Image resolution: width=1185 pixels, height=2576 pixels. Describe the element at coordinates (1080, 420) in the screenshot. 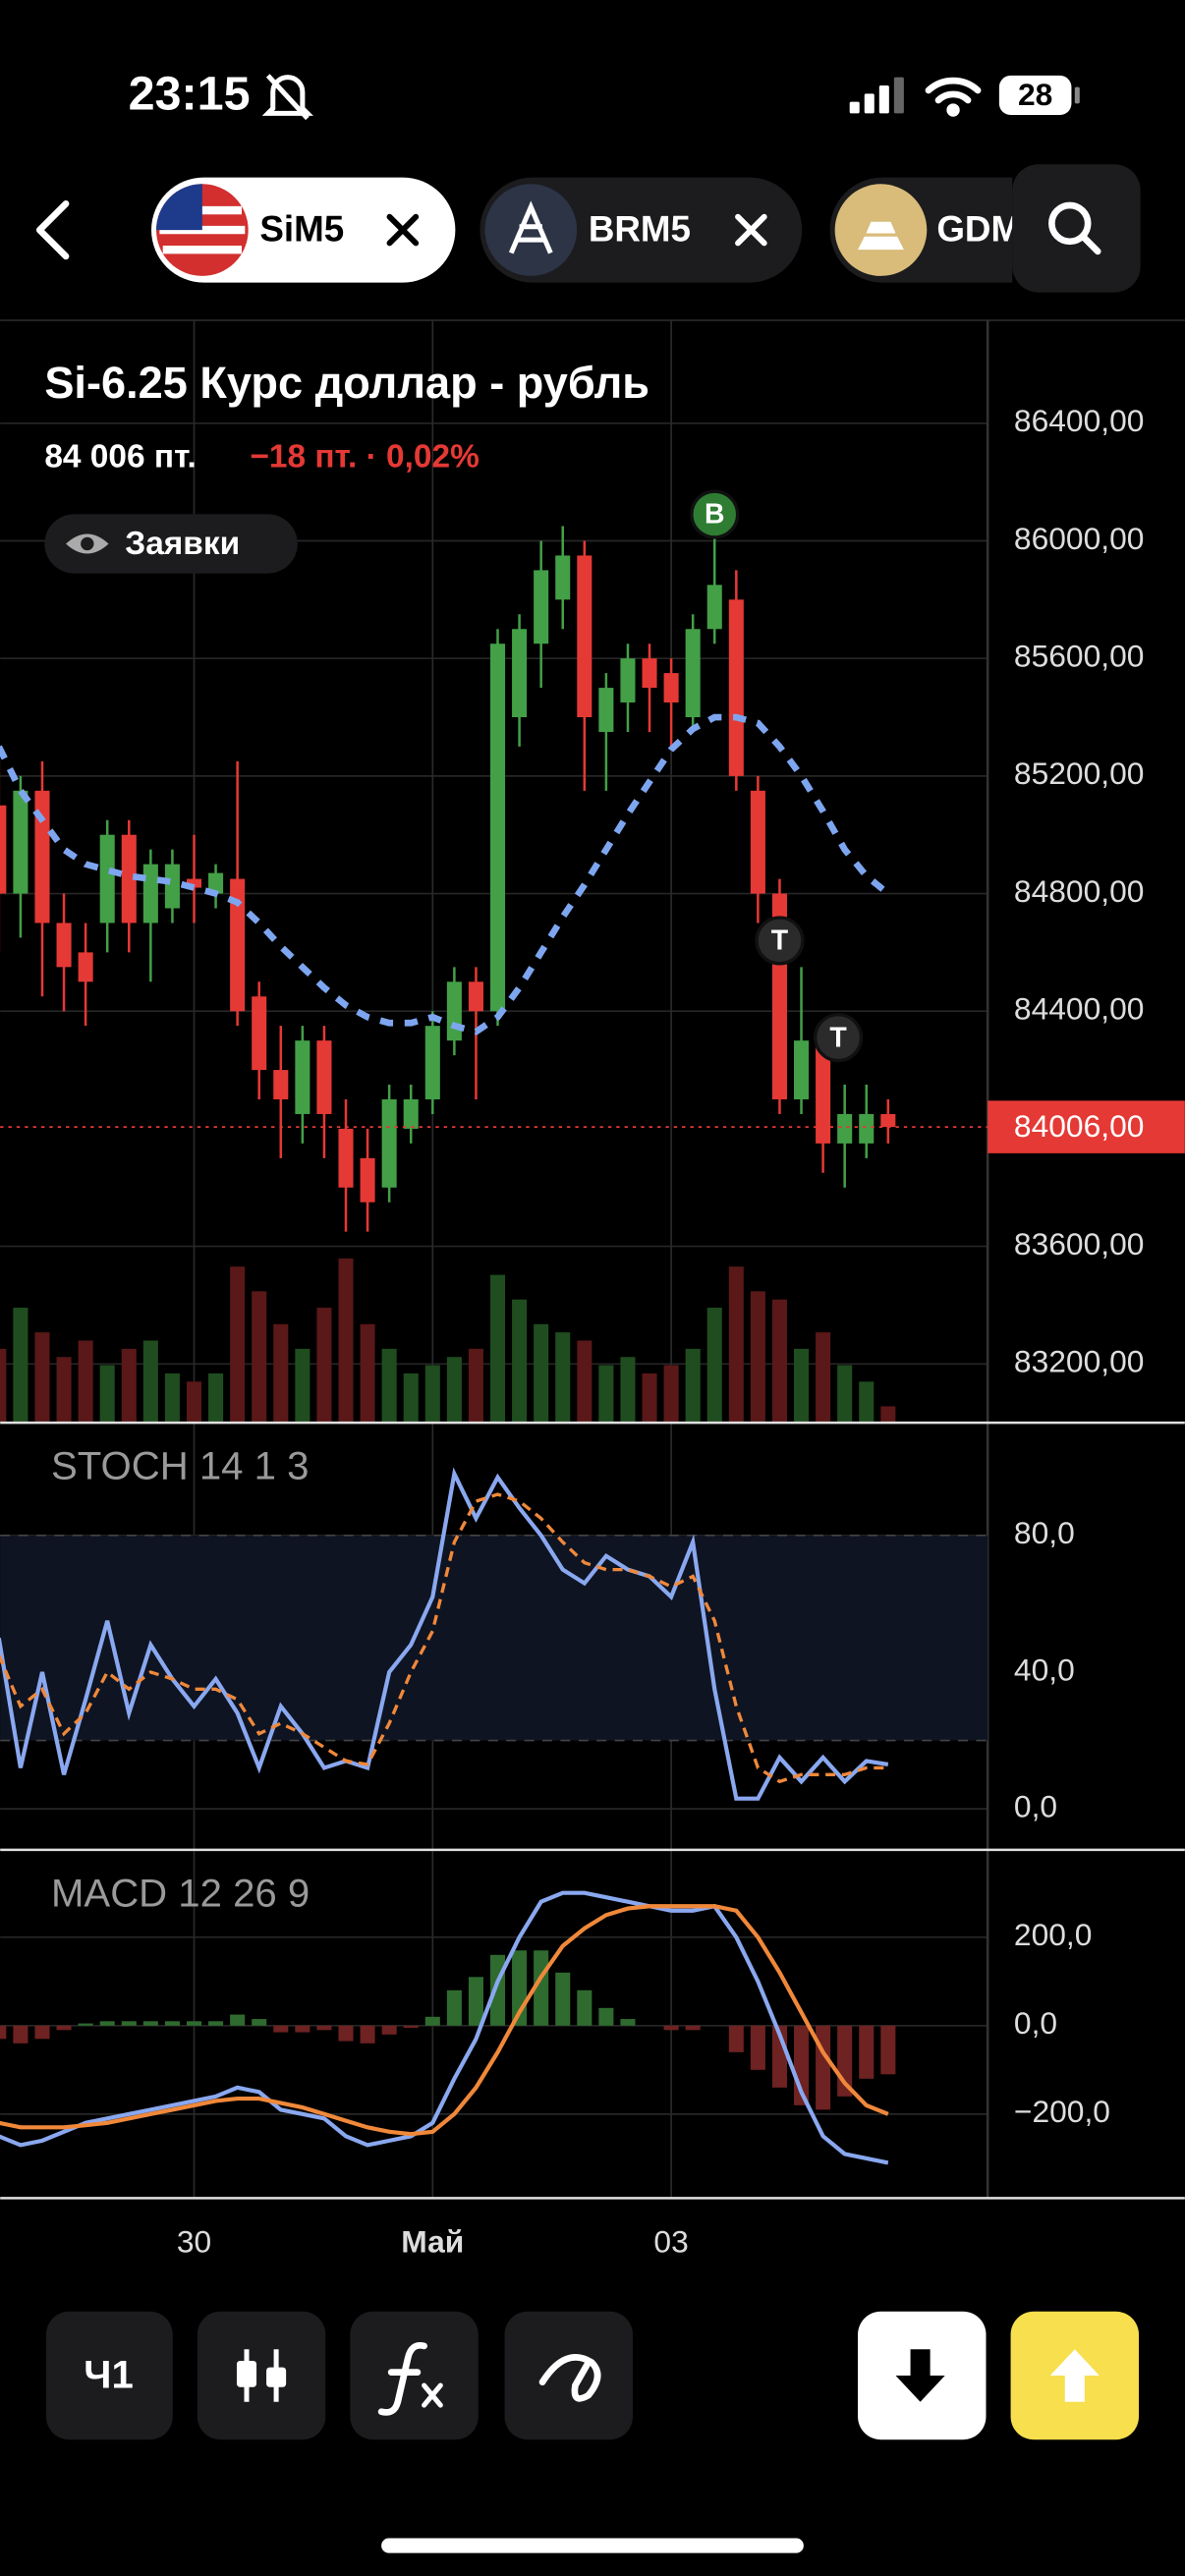

I see `y-tick-label: 86400,00` at that location.